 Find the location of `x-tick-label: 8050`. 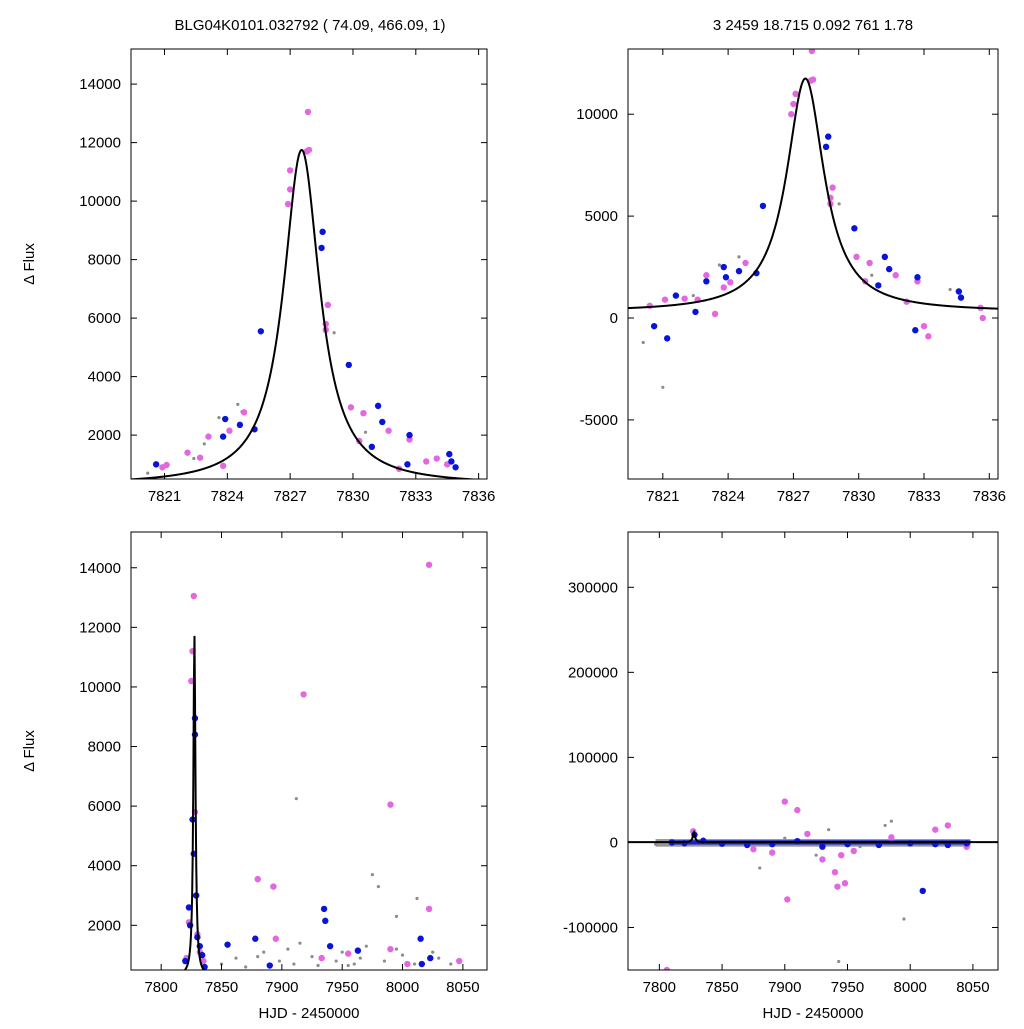

x-tick-label: 8050 is located at coordinates (462, 987).